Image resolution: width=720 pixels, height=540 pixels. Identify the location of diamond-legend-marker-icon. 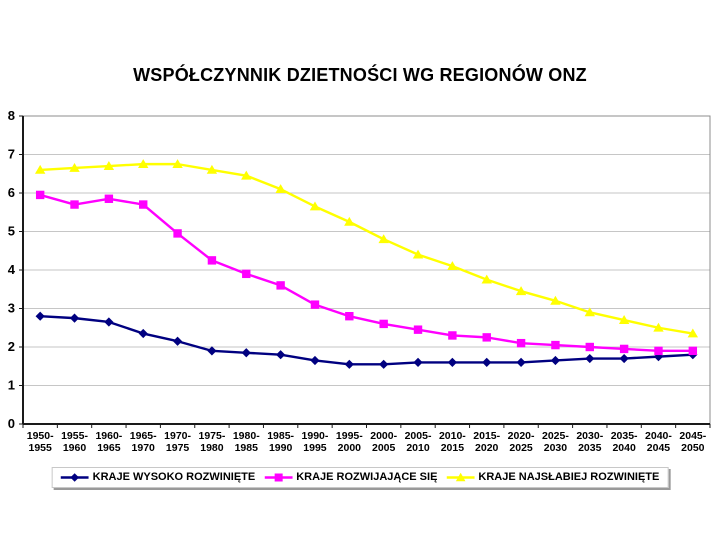
(74, 477).